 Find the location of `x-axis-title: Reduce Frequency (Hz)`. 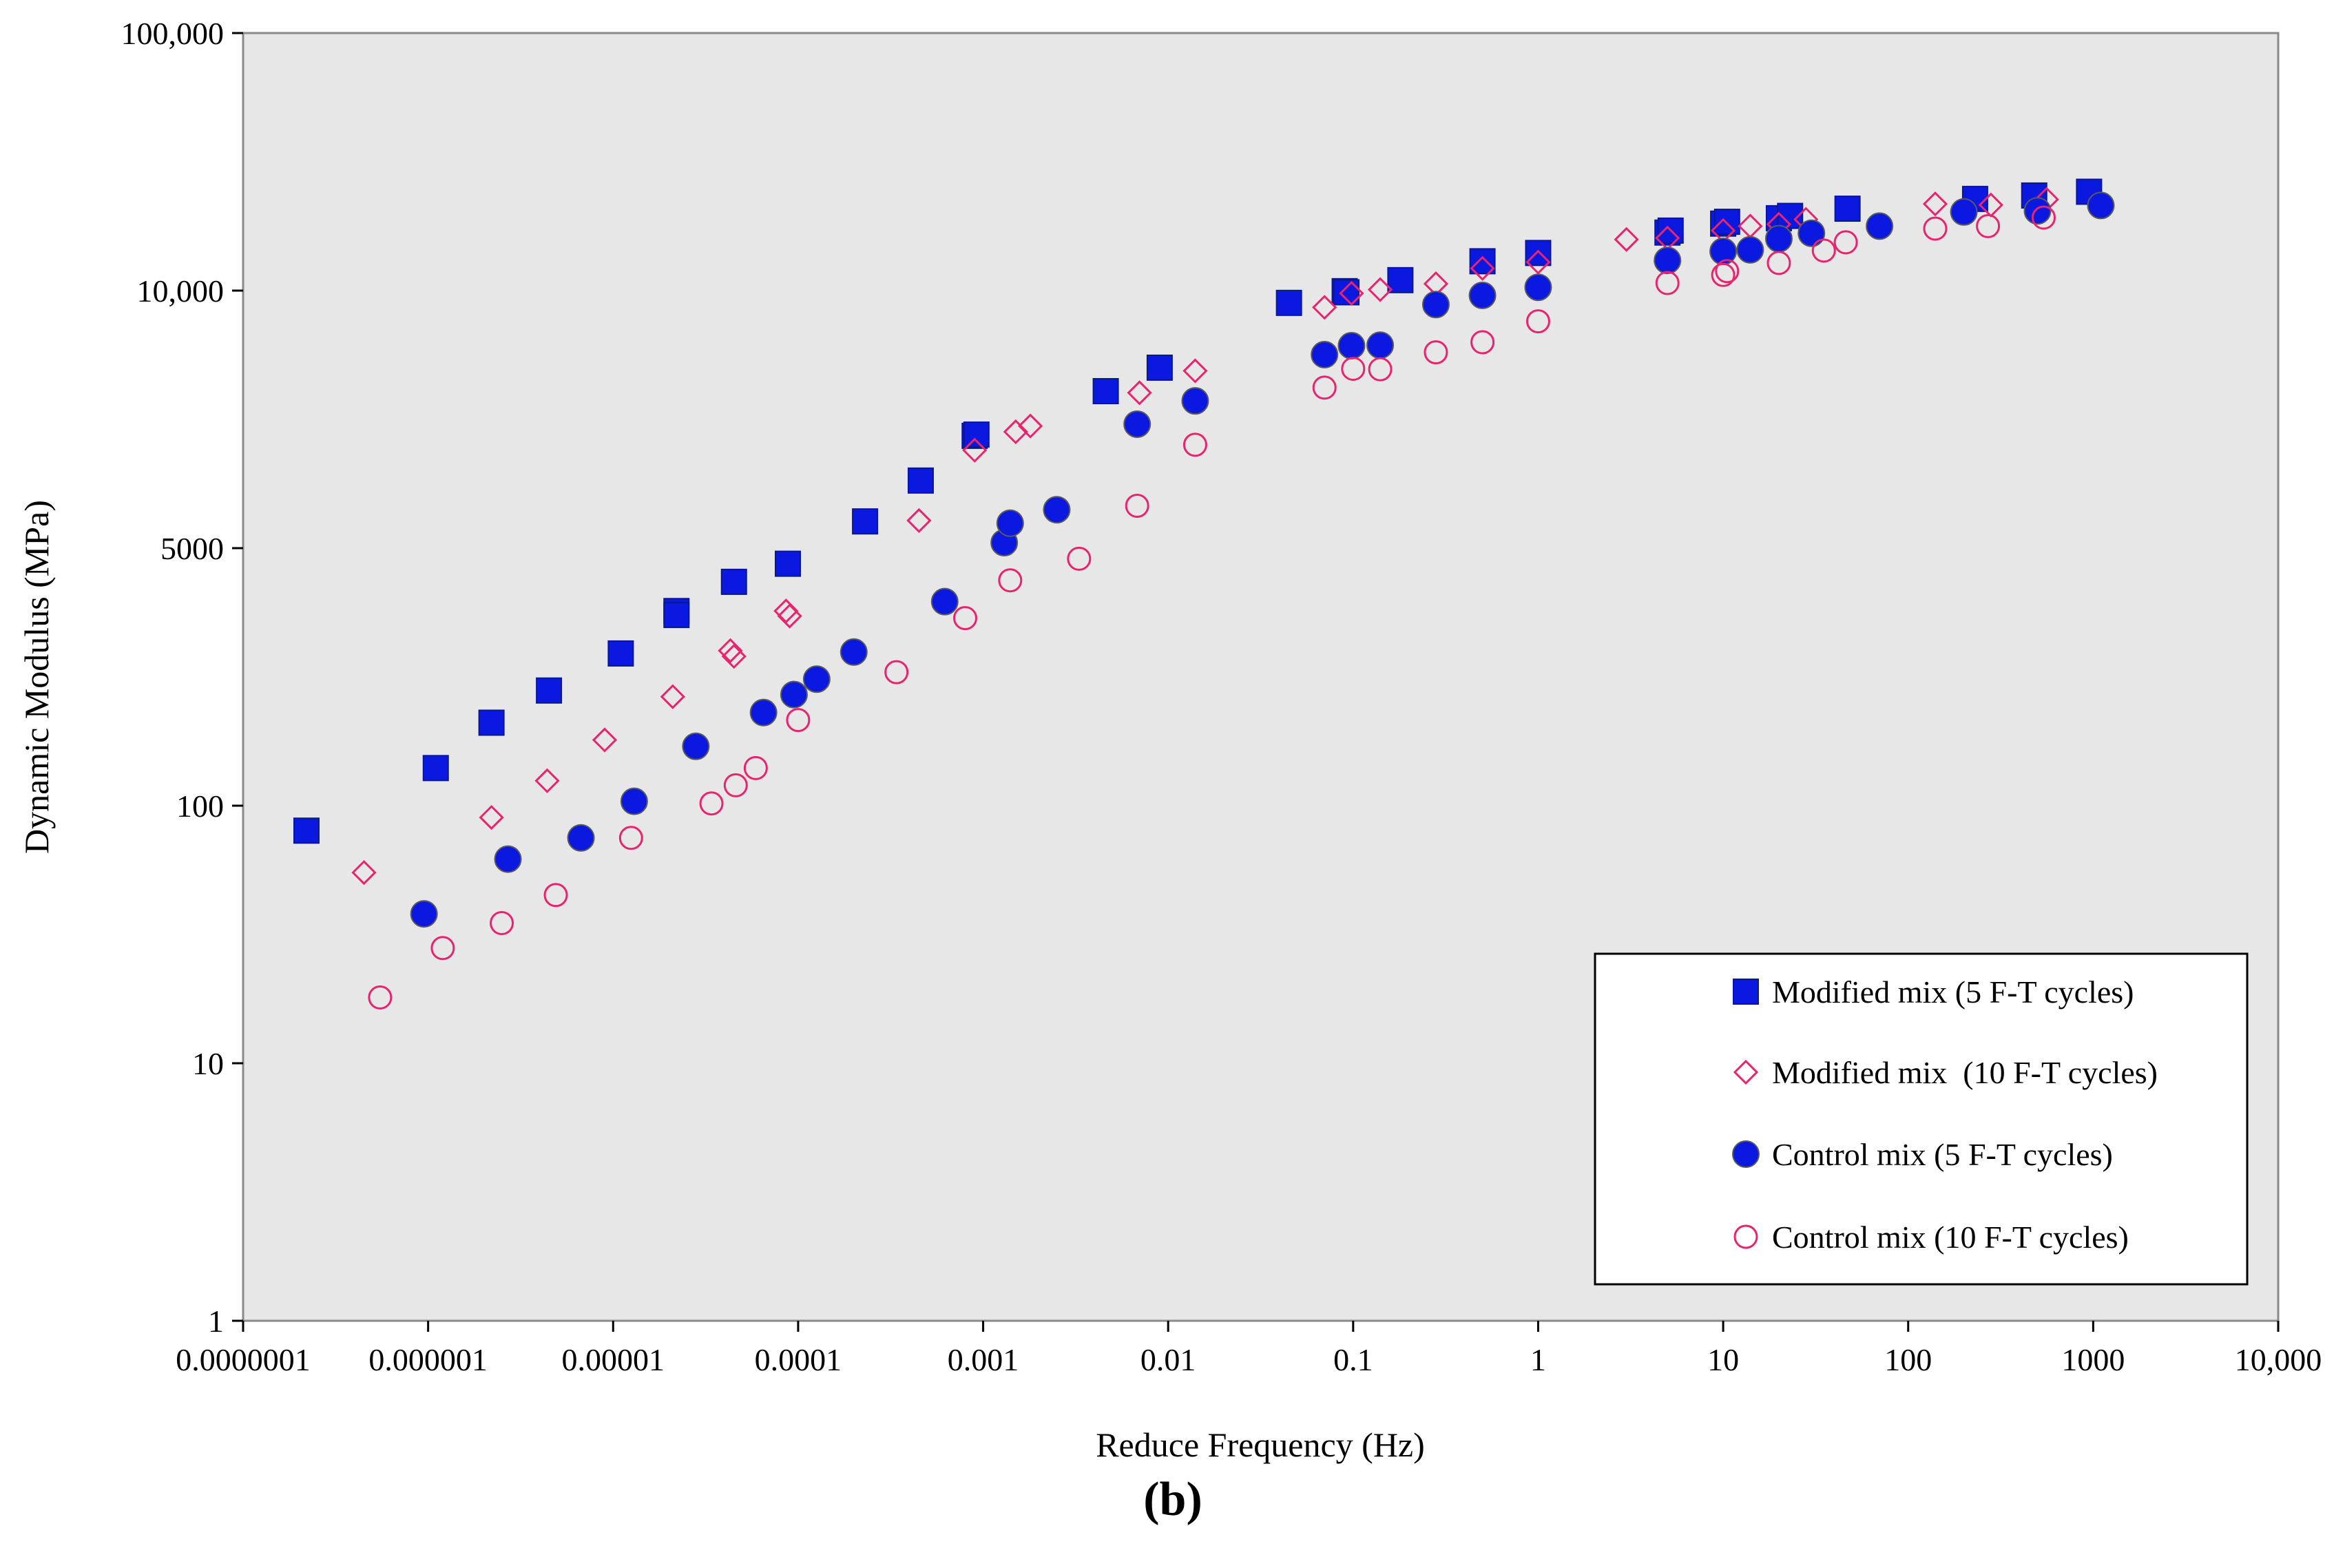

x-axis-title: Reduce Frequency (Hz) is located at coordinates (1260, 1444).